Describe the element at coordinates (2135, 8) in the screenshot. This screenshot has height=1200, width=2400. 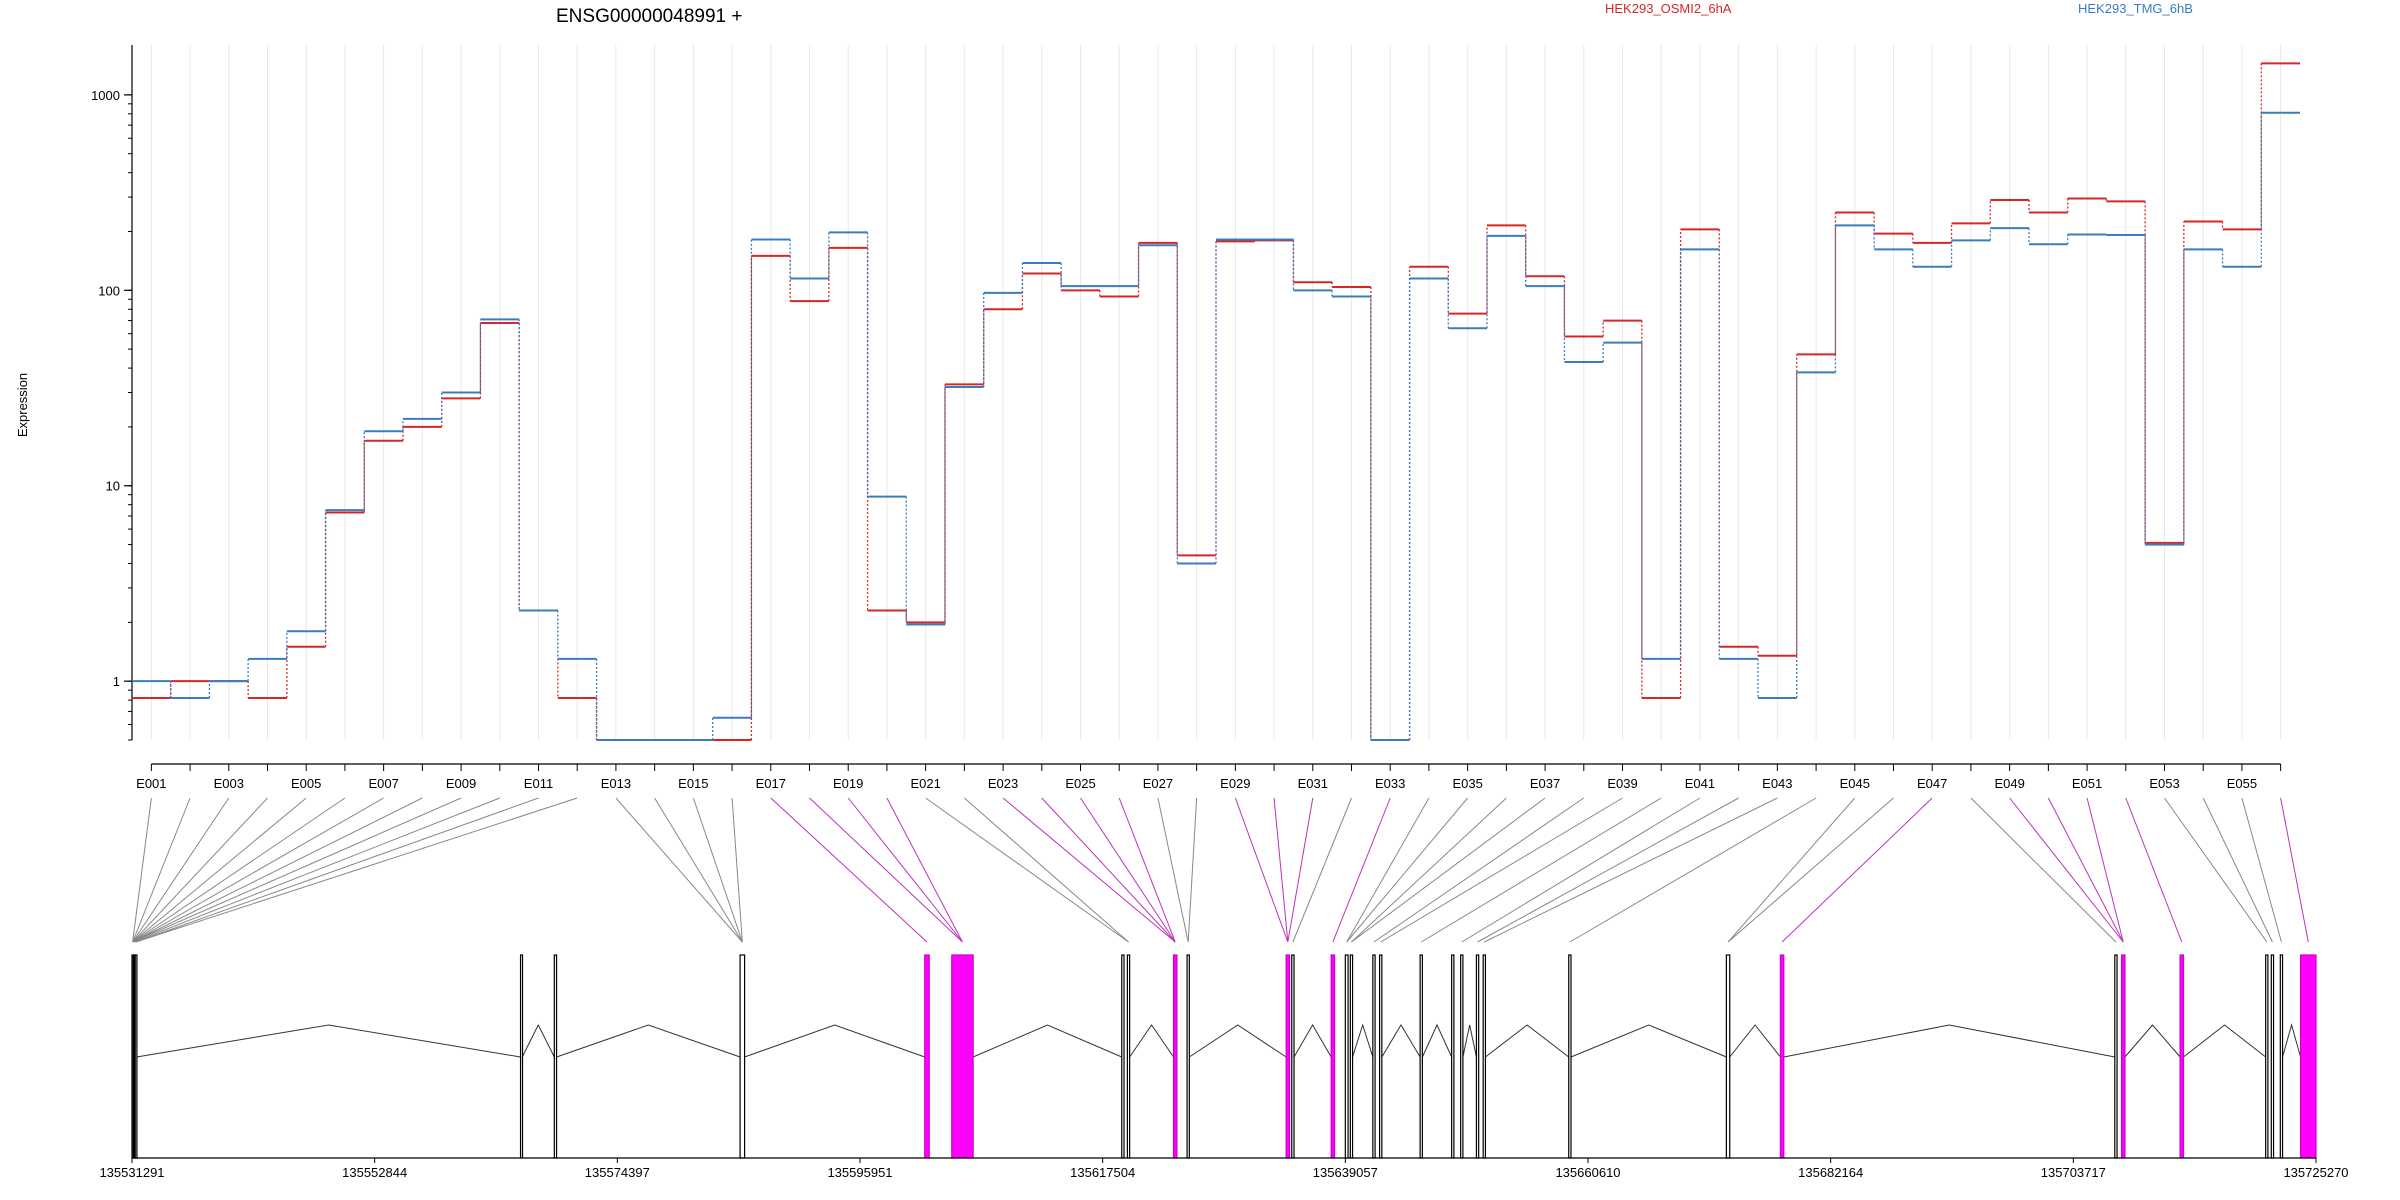
I see `legend-entry-tmg: HEK293_TMG_6hB` at that location.